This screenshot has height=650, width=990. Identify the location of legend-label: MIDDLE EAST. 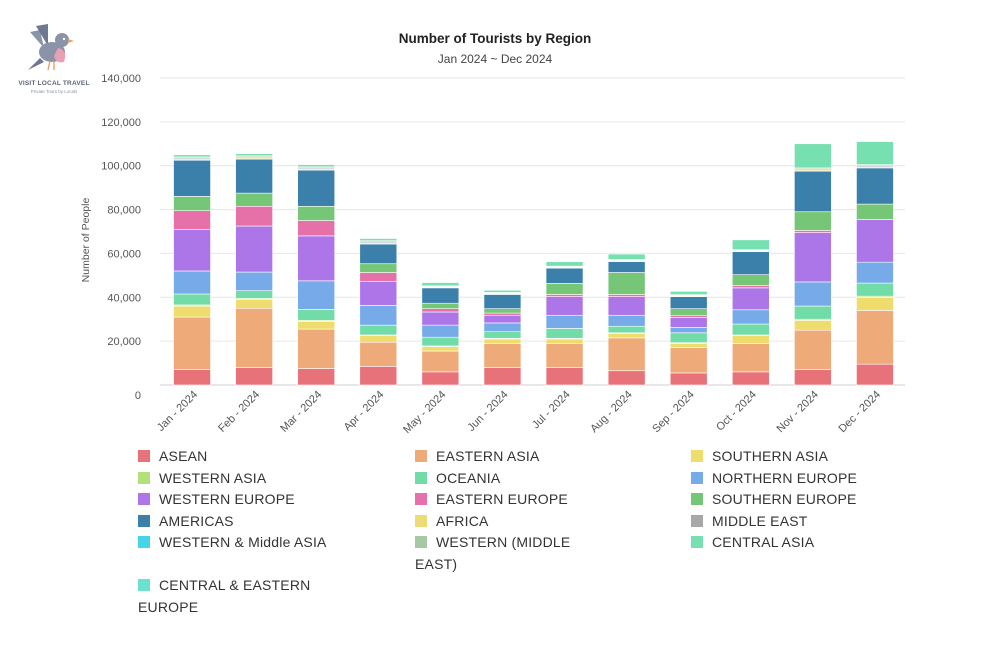
(760, 520).